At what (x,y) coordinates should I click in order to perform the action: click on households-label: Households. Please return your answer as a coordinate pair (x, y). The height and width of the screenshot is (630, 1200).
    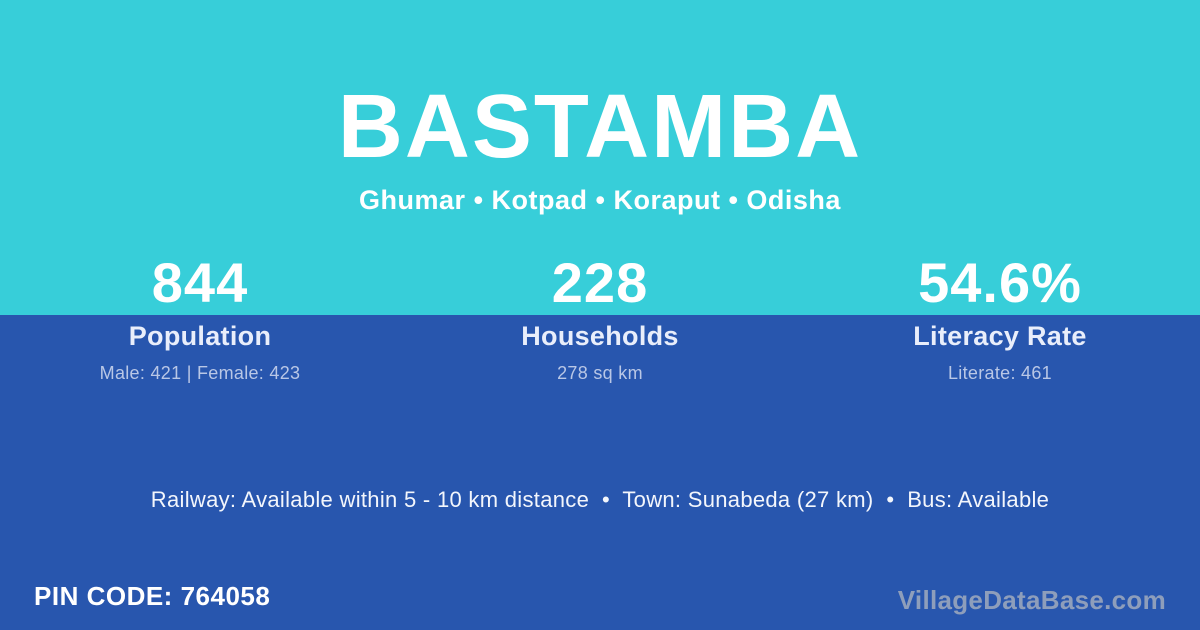
    Looking at the image, I should click on (600, 336).